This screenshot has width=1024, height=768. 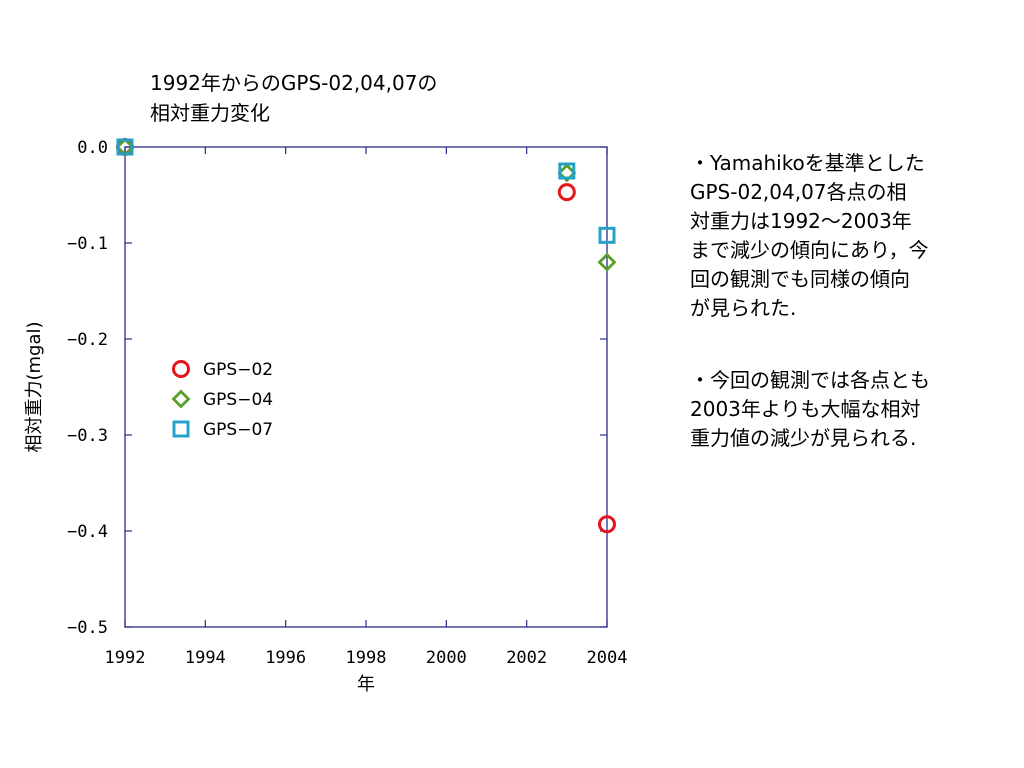 I want to click on x-tick-label: 1994, so click(x=205, y=658).